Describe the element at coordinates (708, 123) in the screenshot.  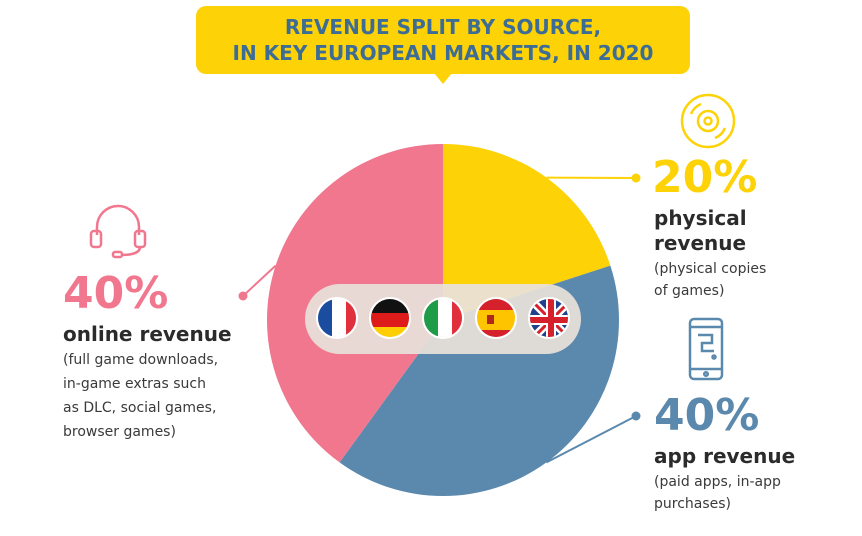
I see `disc-icon` at that location.